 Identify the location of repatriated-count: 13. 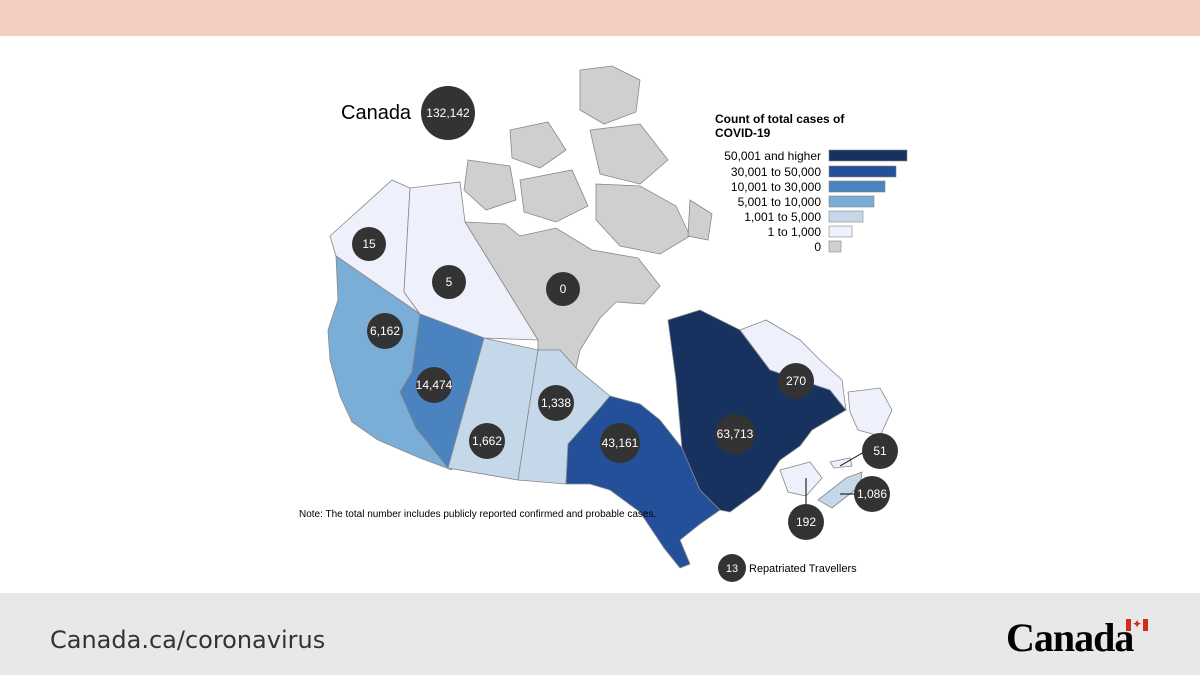
(732, 569).